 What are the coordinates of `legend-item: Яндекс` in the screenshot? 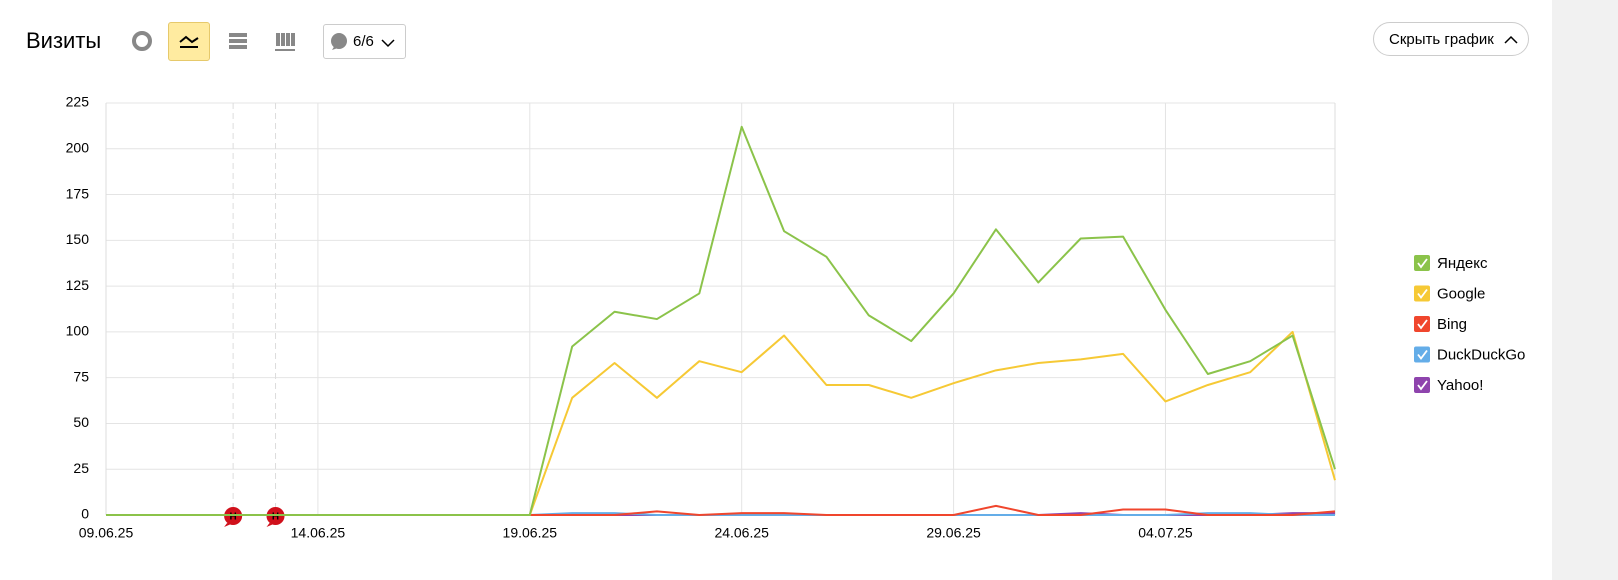 It's located at (1451, 263).